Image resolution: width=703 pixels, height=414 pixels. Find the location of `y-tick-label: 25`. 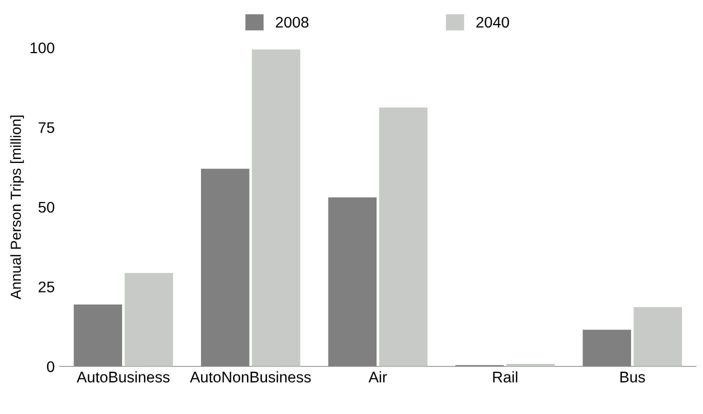

y-tick-label: 25 is located at coordinates (46, 287).